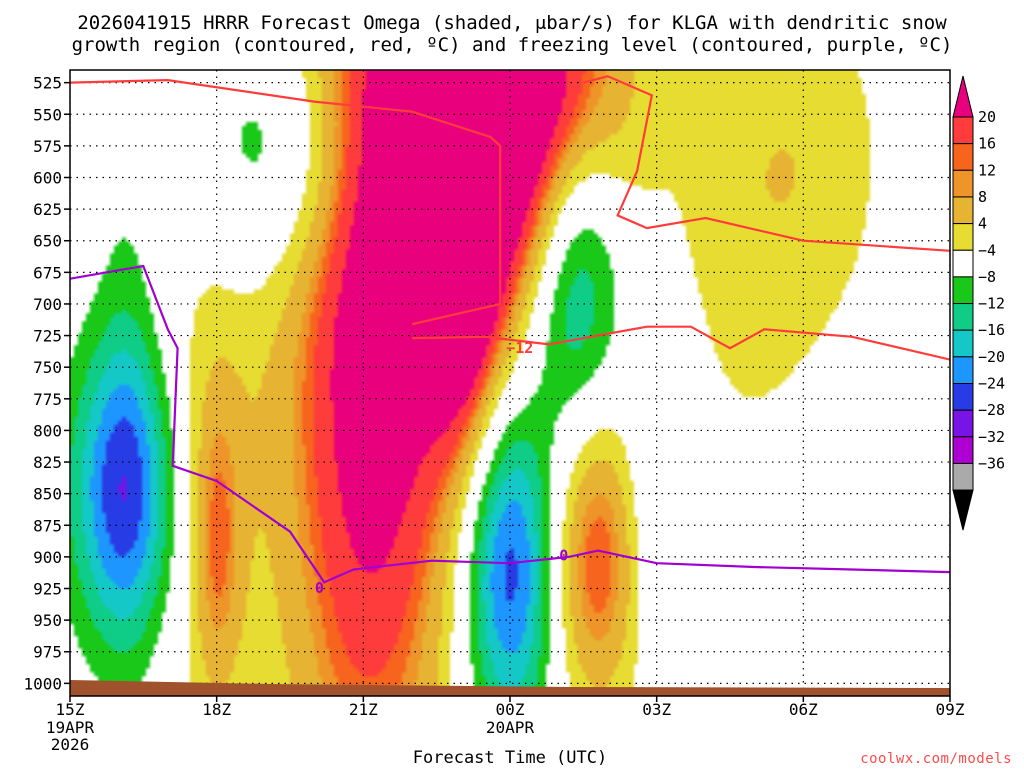 This screenshot has height=772, width=1024. I want to click on colorbar-label: −8, so click(987, 277).